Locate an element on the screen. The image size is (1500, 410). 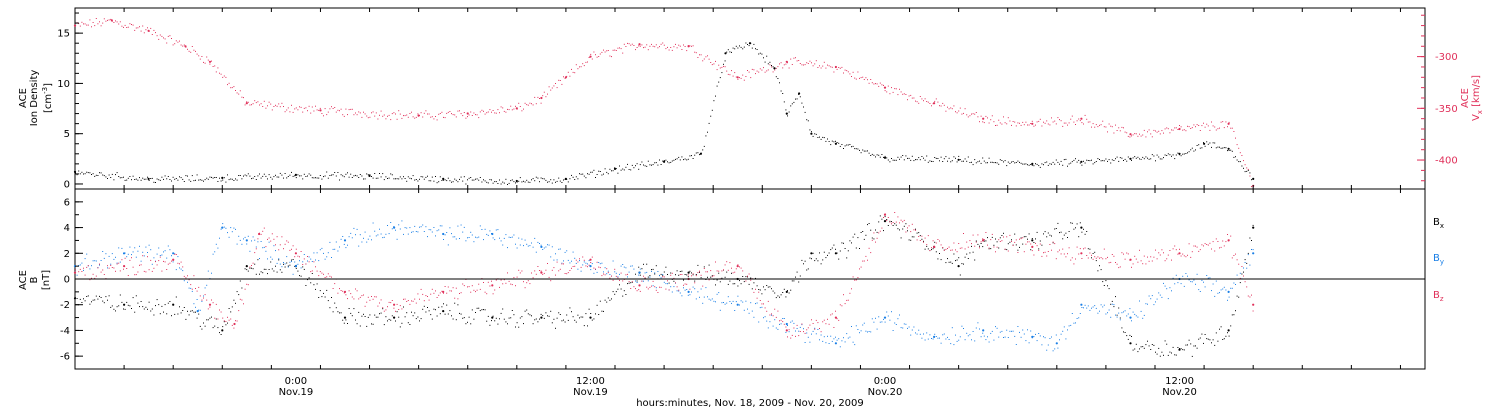
vx-point is located at coordinates (737, 77).